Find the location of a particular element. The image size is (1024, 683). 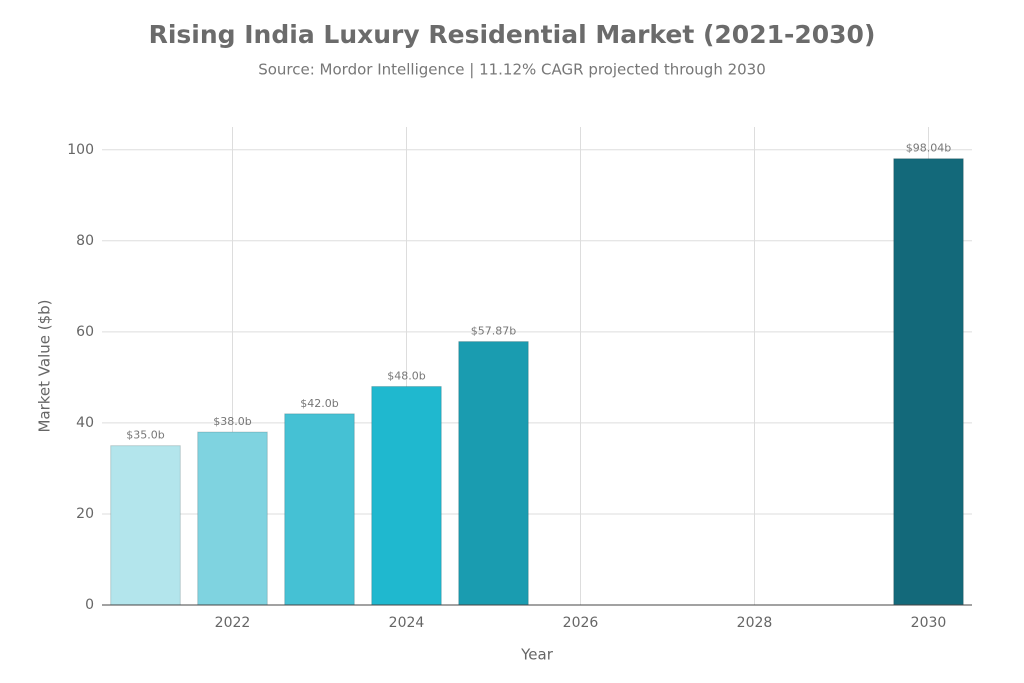

value-label: $35.0b is located at coordinates (145, 435).